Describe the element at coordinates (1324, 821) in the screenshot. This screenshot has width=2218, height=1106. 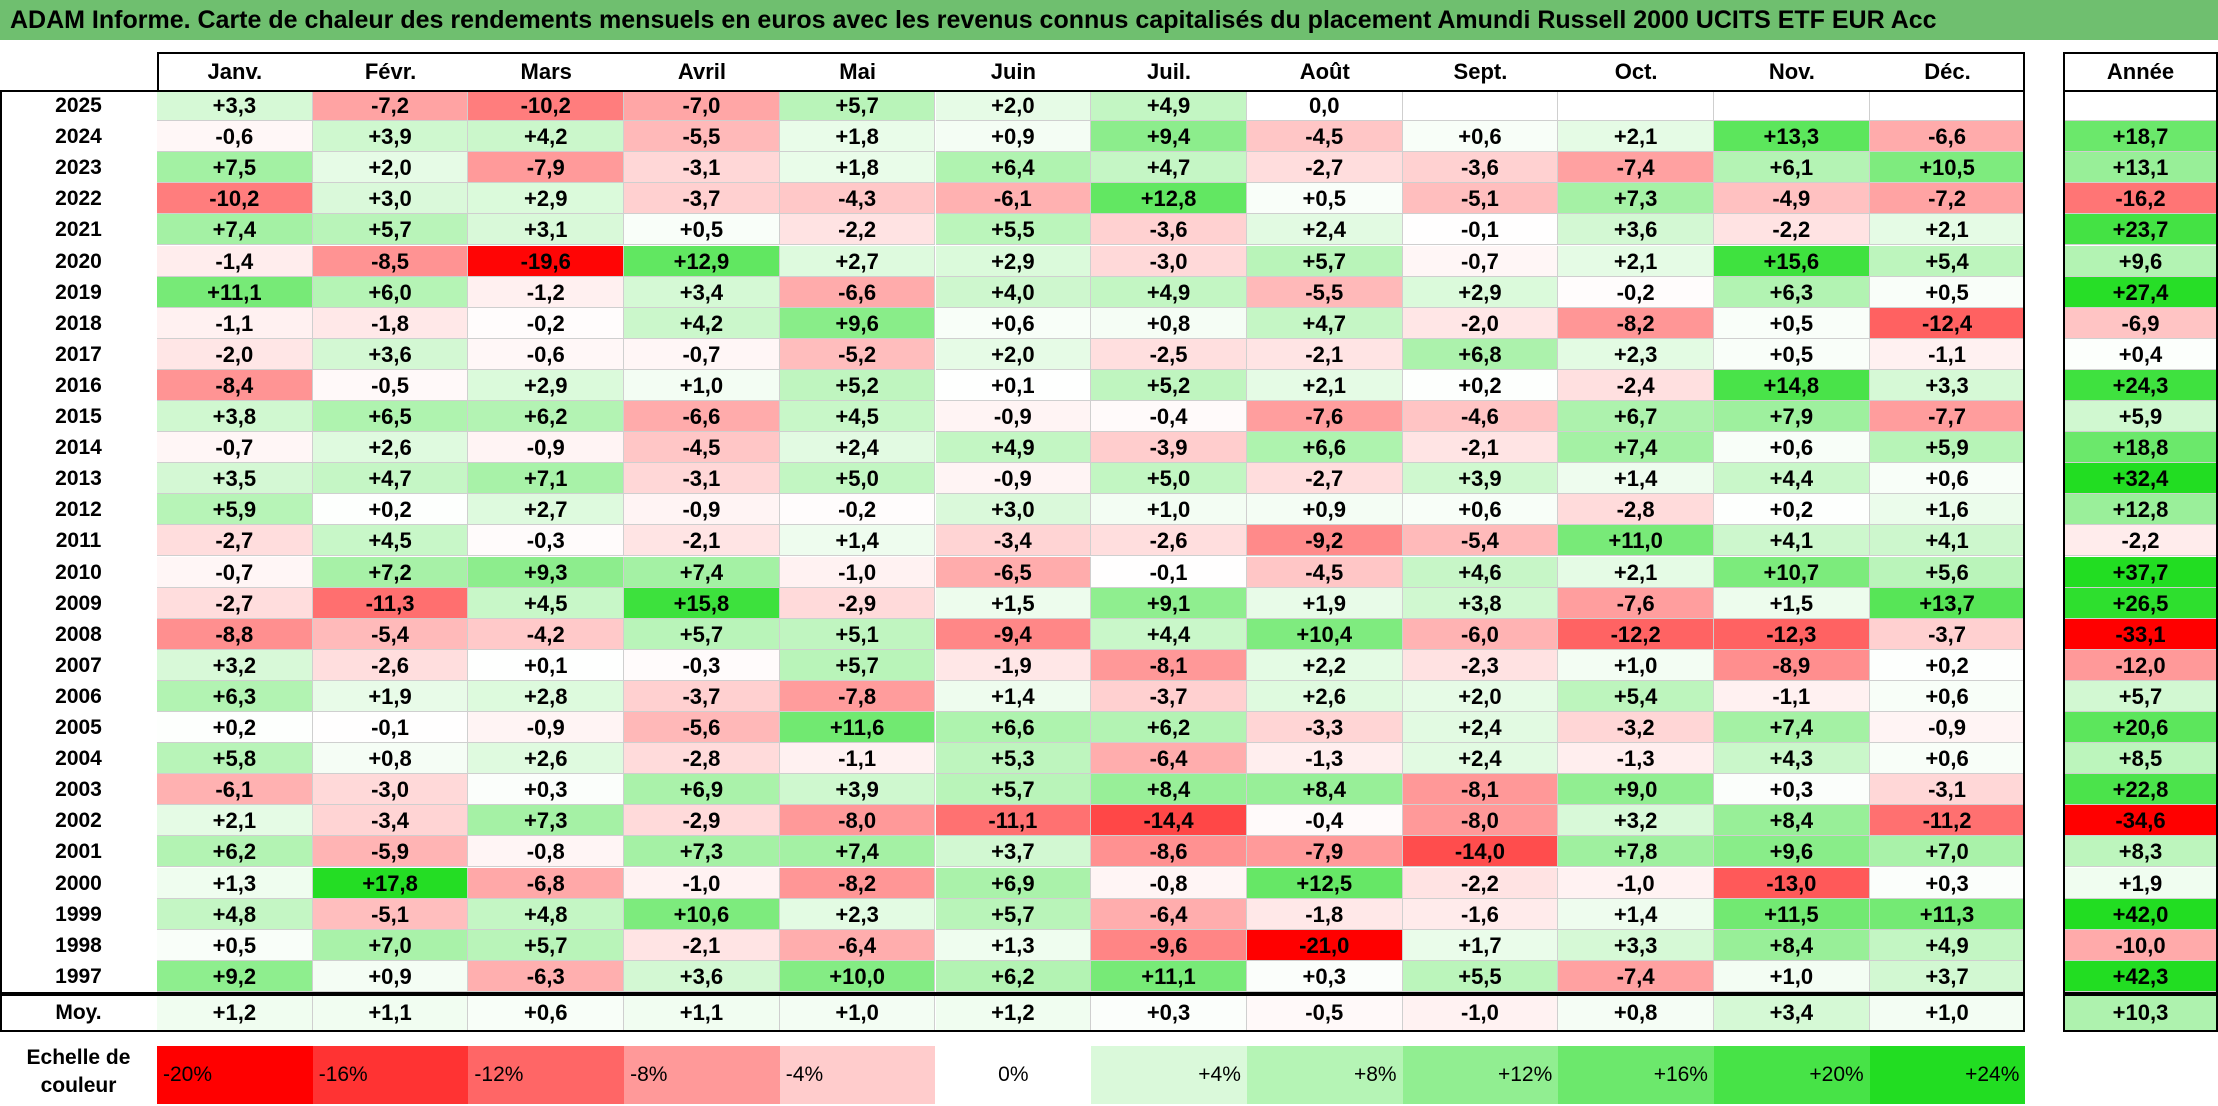
I see `heatmap-cell: -0,4` at that location.